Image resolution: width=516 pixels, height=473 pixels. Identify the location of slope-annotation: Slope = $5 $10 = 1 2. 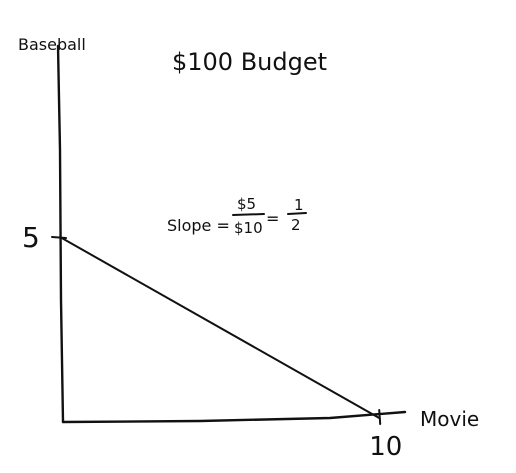
(237, 216).